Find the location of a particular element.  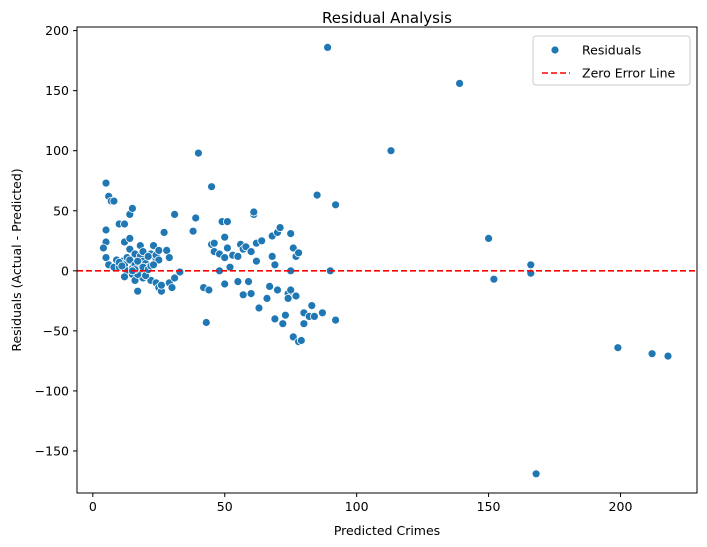

legend: Residuals Zero Error Line is located at coordinates (611, 60).